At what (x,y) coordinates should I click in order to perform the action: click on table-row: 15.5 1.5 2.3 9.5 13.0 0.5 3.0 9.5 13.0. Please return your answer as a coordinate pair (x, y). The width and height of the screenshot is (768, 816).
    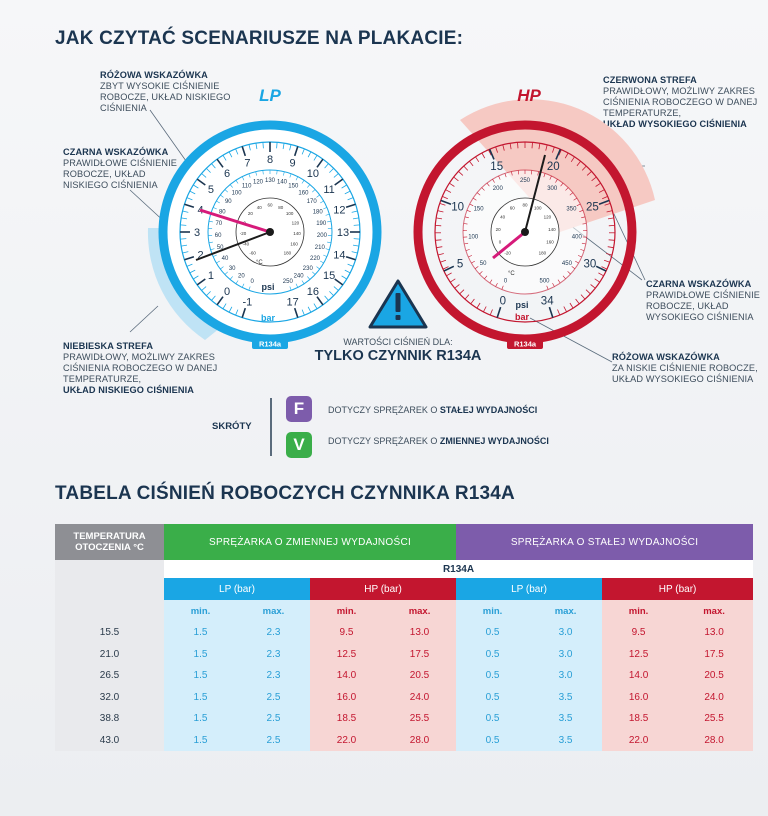
    Looking at the image, I should click on (404, 633).